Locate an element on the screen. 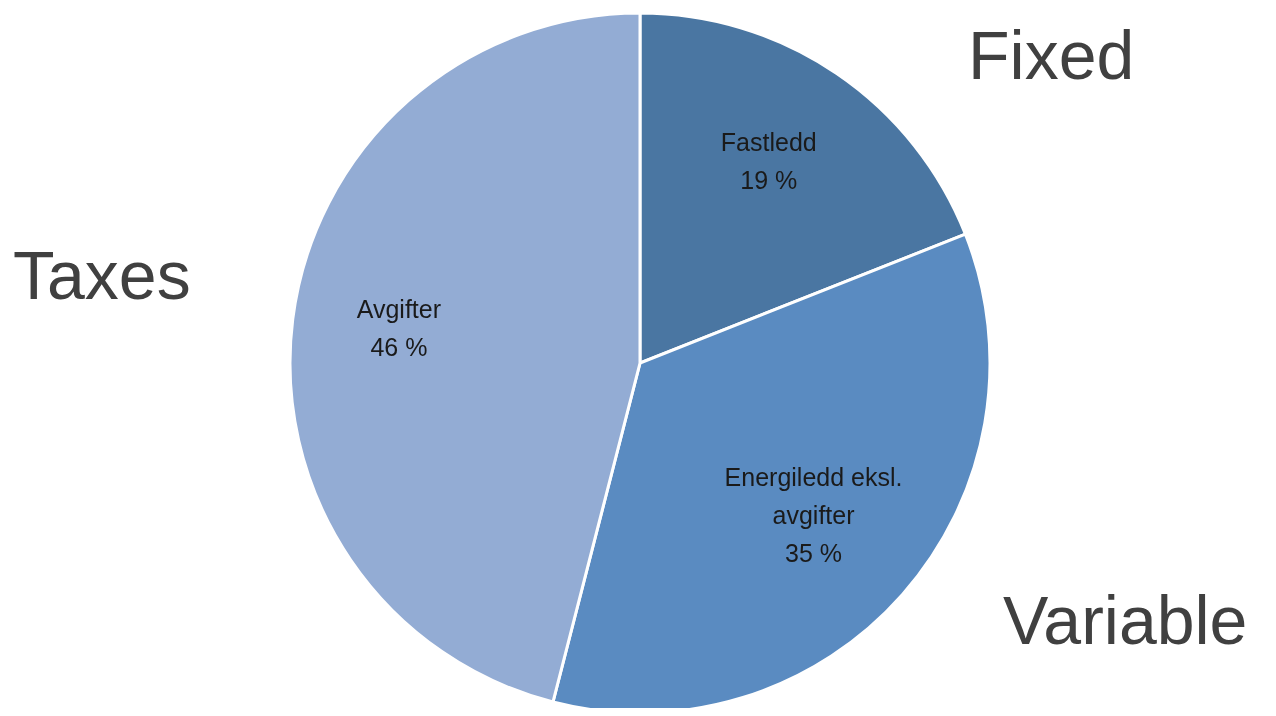 The image size is (1276, 716). slice-label: Avgifter is located at coordinates (399, 309).